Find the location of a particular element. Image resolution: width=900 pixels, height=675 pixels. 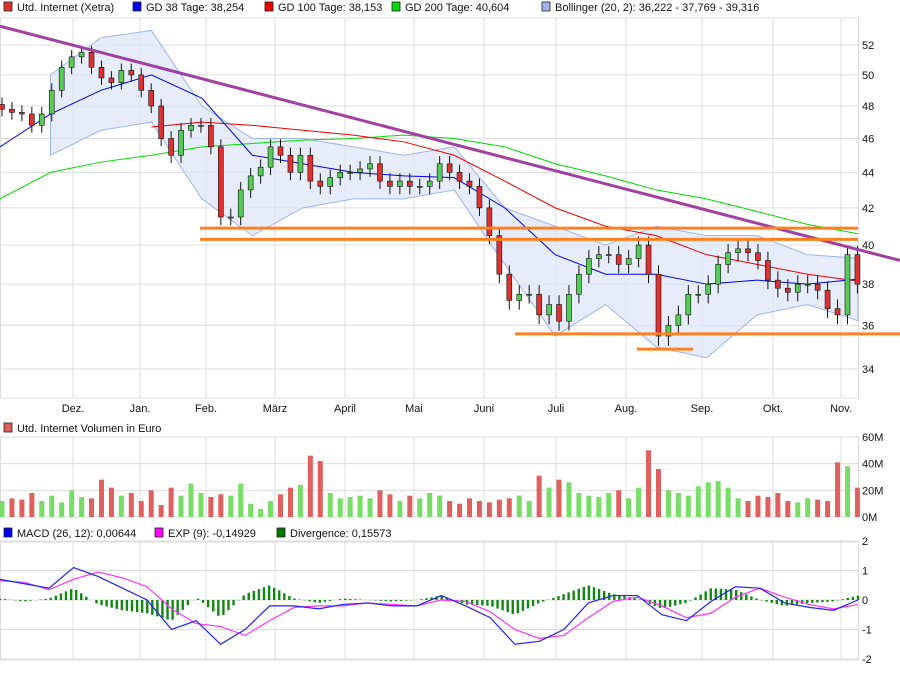

macd-tick-label: -1 is located at coordinates (867, 631).